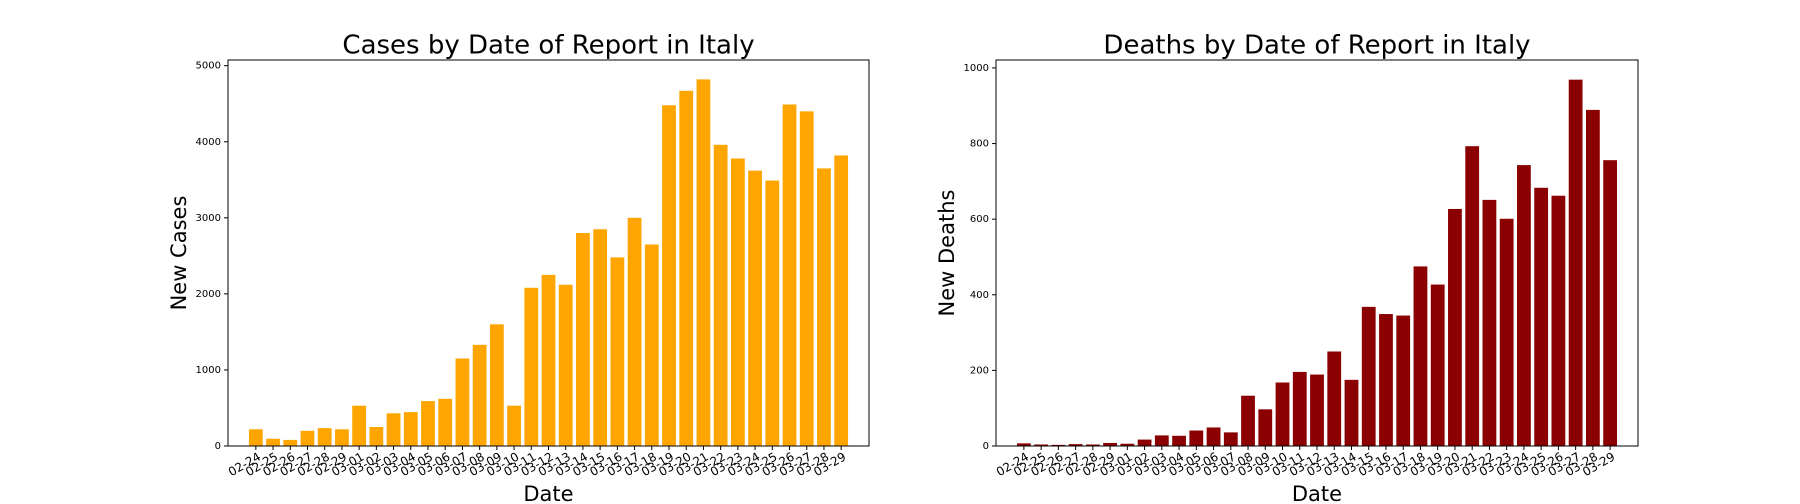 The image size is (1800, 504). What do you see at coordinates (208, 142) in the screenshot?
I see `y-tick-label: 4000` at bounding box center [208, 142].